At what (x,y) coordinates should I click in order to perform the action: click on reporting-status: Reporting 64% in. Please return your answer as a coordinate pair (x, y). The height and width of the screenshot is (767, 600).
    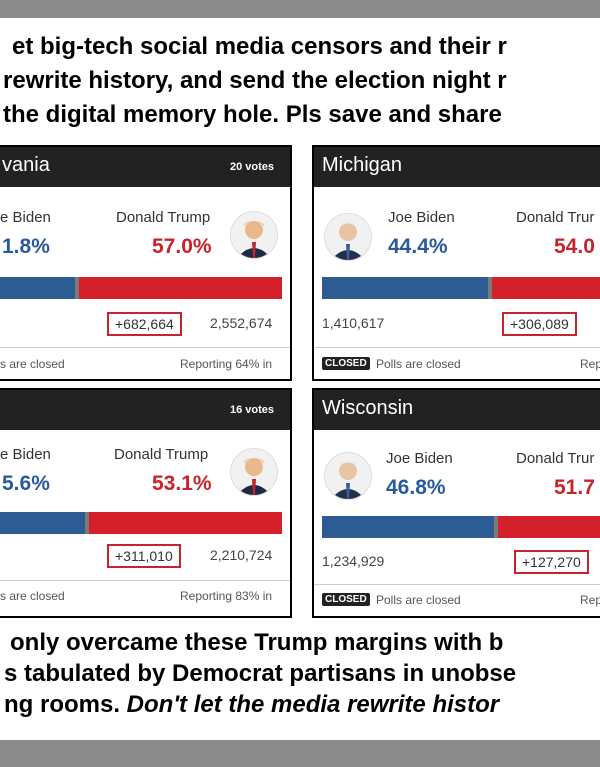
    Looking at the image, I should click on (226, 364).